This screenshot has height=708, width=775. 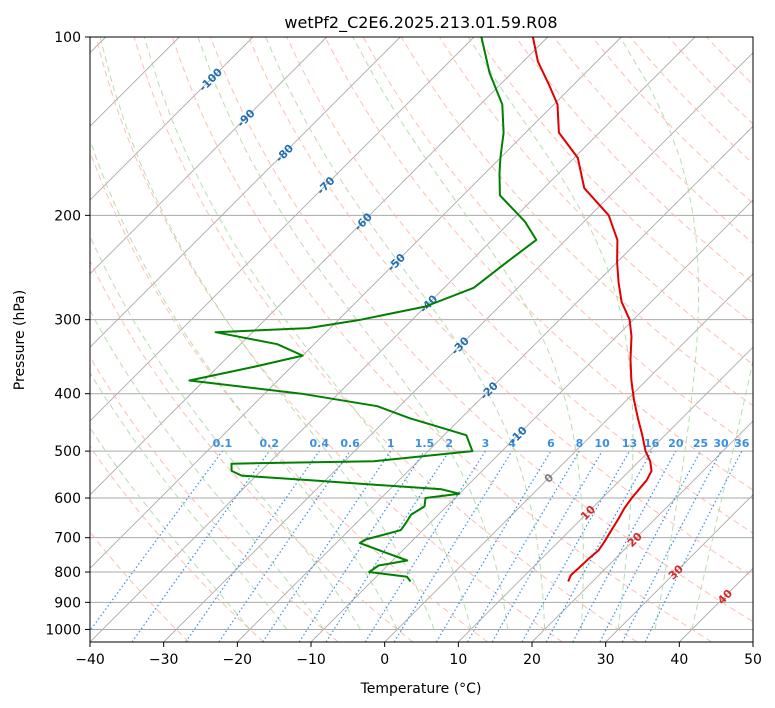 I want to click on y-tick-label: 600, so click(x=67, y=499).